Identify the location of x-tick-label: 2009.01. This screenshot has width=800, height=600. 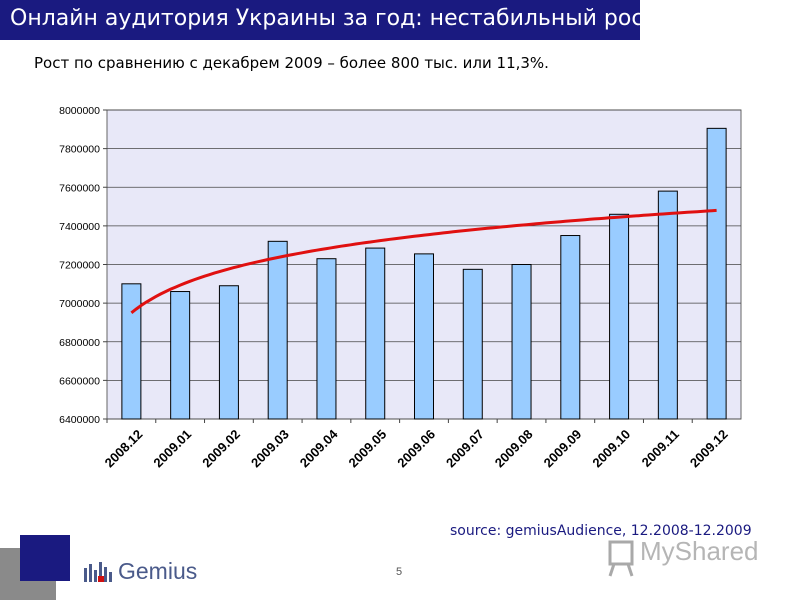
(172, 449).